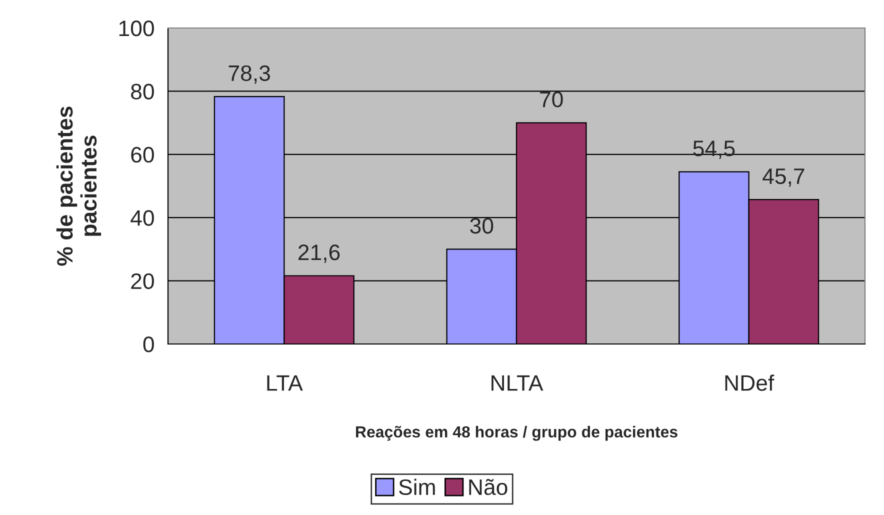 This screenshot has height=515, width=884. What do you see at coordinates (142, 154) in the screenshot?
I see `y-tick-label: 60` at bounding box center [142, 154].